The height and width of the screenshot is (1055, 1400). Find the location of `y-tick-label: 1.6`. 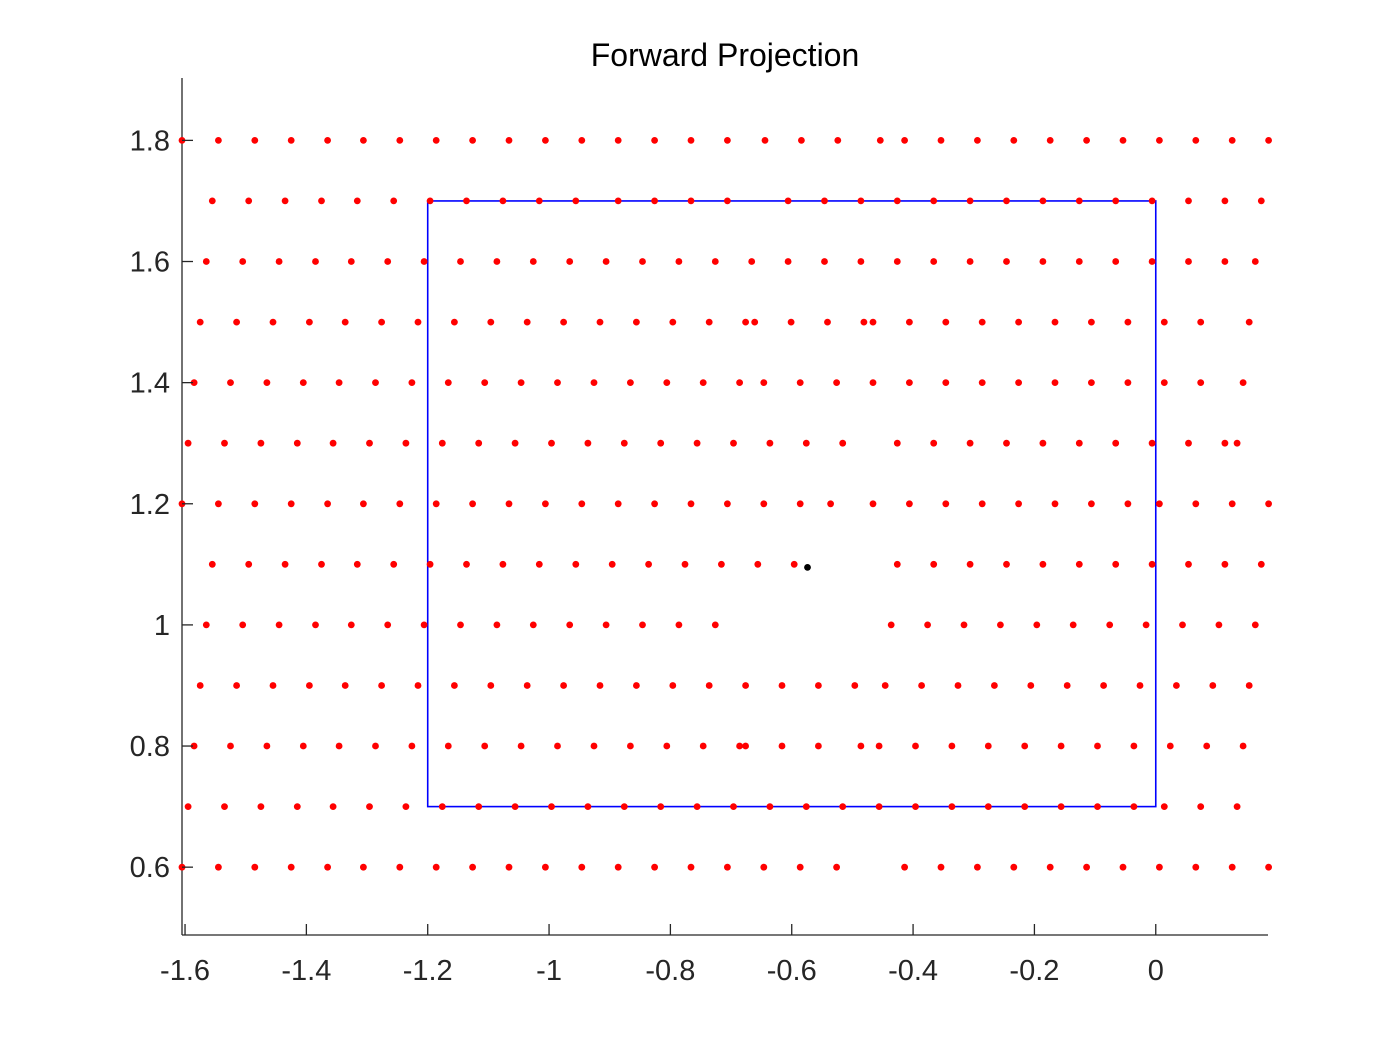

y-tick-label: 1.6 is located at coordinates (150, 263).